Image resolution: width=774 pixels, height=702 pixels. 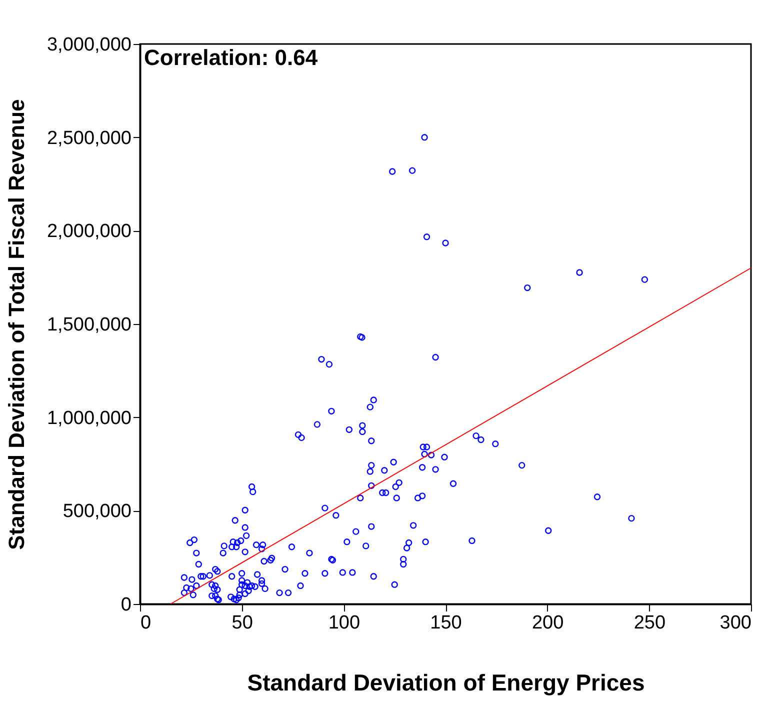 What do you see at coordinates (89, 418) in the screenshot?
I see `y-tick-label: 1,000,000` at bounding box center [89, 418].